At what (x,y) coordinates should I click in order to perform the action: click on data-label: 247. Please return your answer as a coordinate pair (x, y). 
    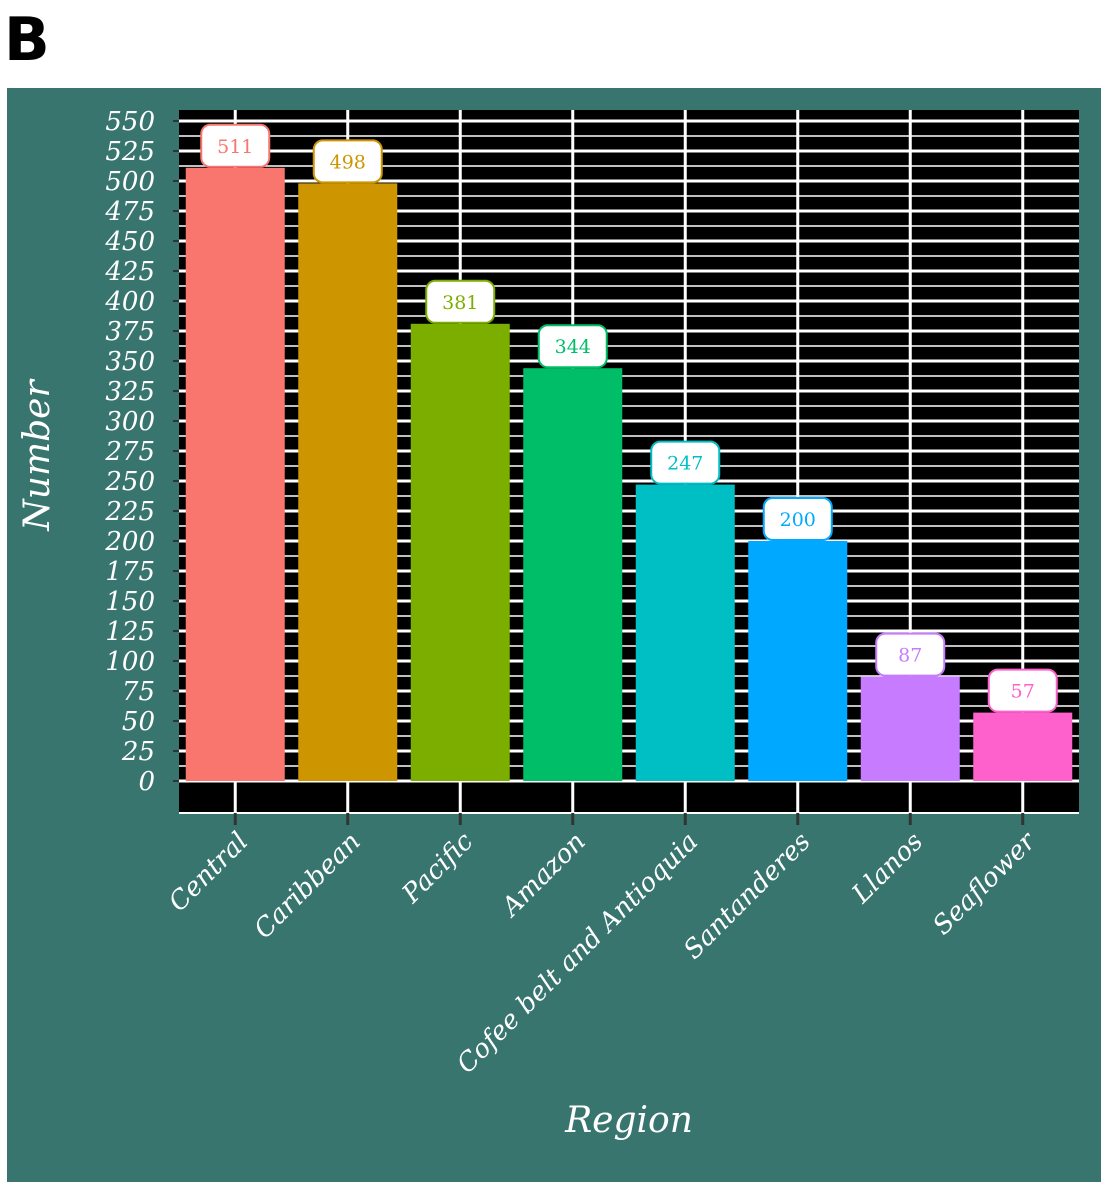
    Looking at the image, I should click on (685, 464).